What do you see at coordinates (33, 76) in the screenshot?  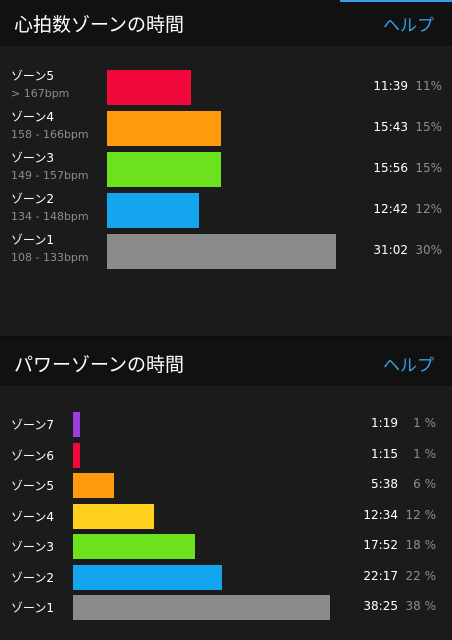 I see `hr-zone-name: ゾーン5` at bounding box center [33, 76].